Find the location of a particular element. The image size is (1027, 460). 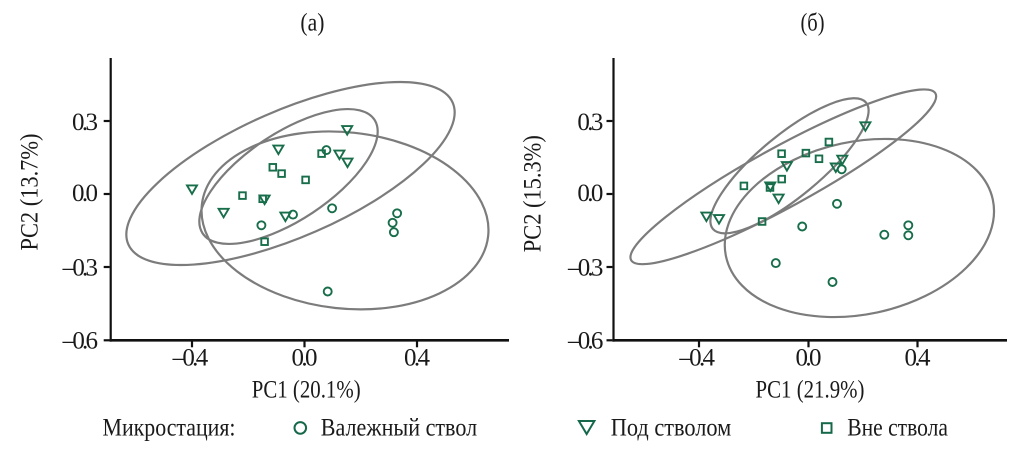

svg-text: (б) is located at coordinates (813, 23).